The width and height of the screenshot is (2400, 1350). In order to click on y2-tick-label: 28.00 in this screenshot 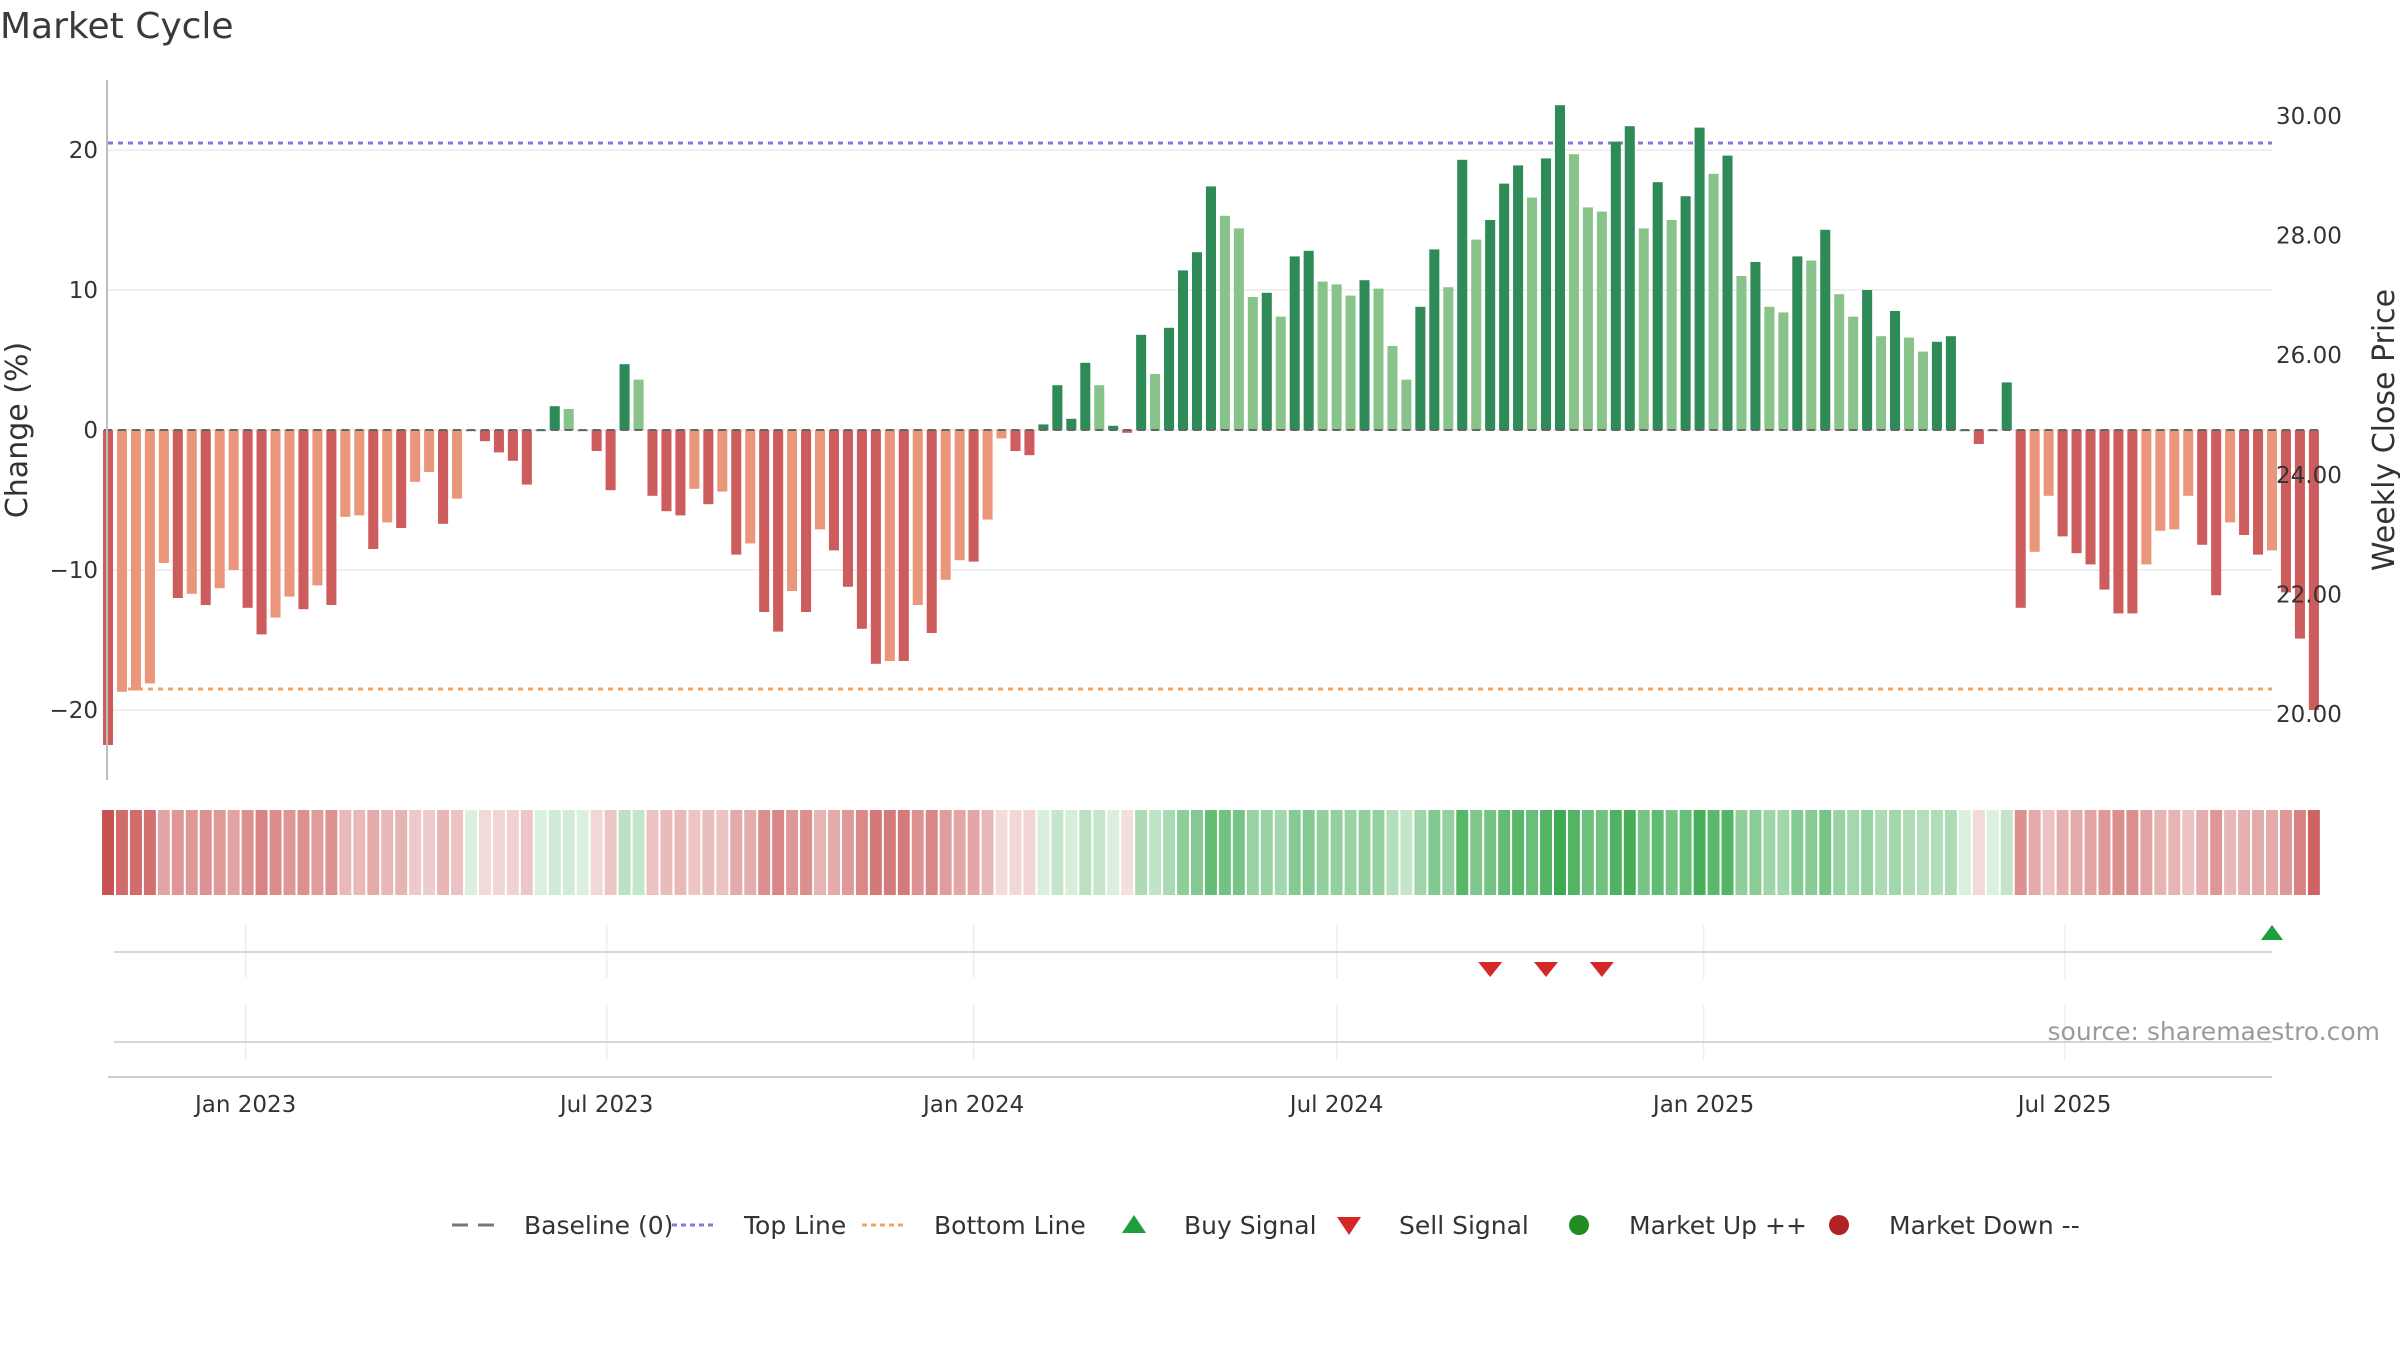, I will do `click(2309, 237)`.